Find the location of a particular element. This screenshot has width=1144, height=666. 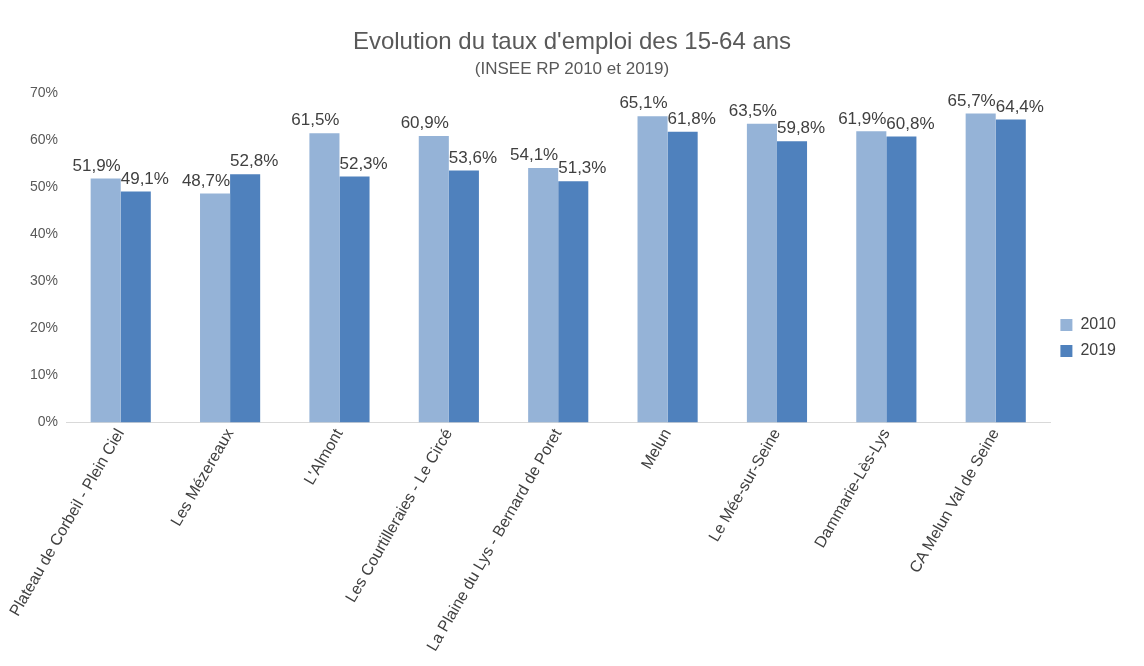

data-label: 51,9% is located at coordinates (96, 165).